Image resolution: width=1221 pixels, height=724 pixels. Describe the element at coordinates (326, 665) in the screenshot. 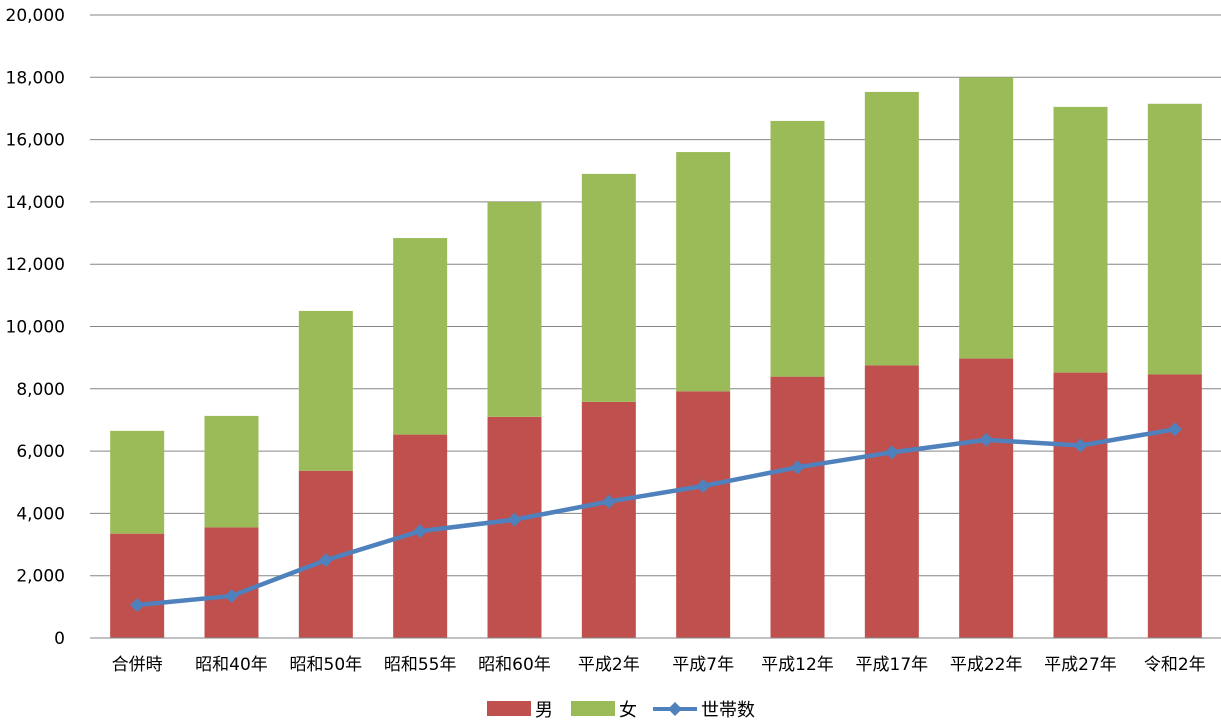

I see `x-tick-label: 昭和50年` at that location.